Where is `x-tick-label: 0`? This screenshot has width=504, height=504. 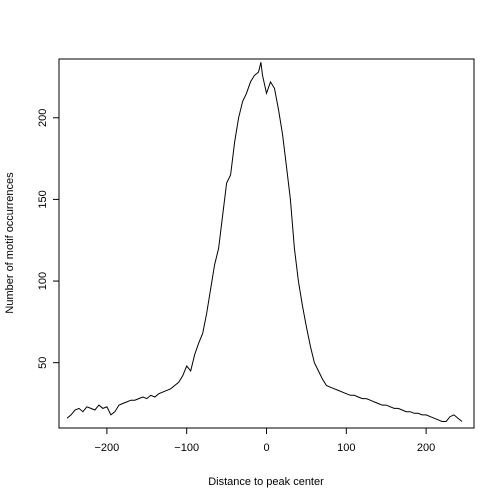
x-tick-label: 0 is located at coordinates (266, 448).